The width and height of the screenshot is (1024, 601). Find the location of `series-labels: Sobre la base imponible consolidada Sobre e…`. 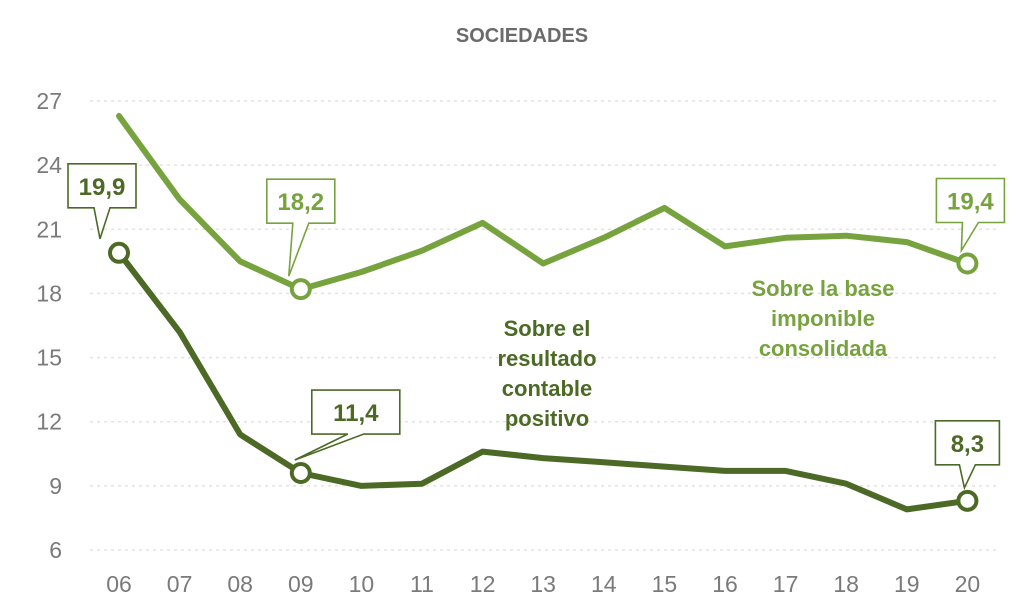

series-labels: Sobre la base imponible consolidada Sobre e… is located at coordinates (695, 353).